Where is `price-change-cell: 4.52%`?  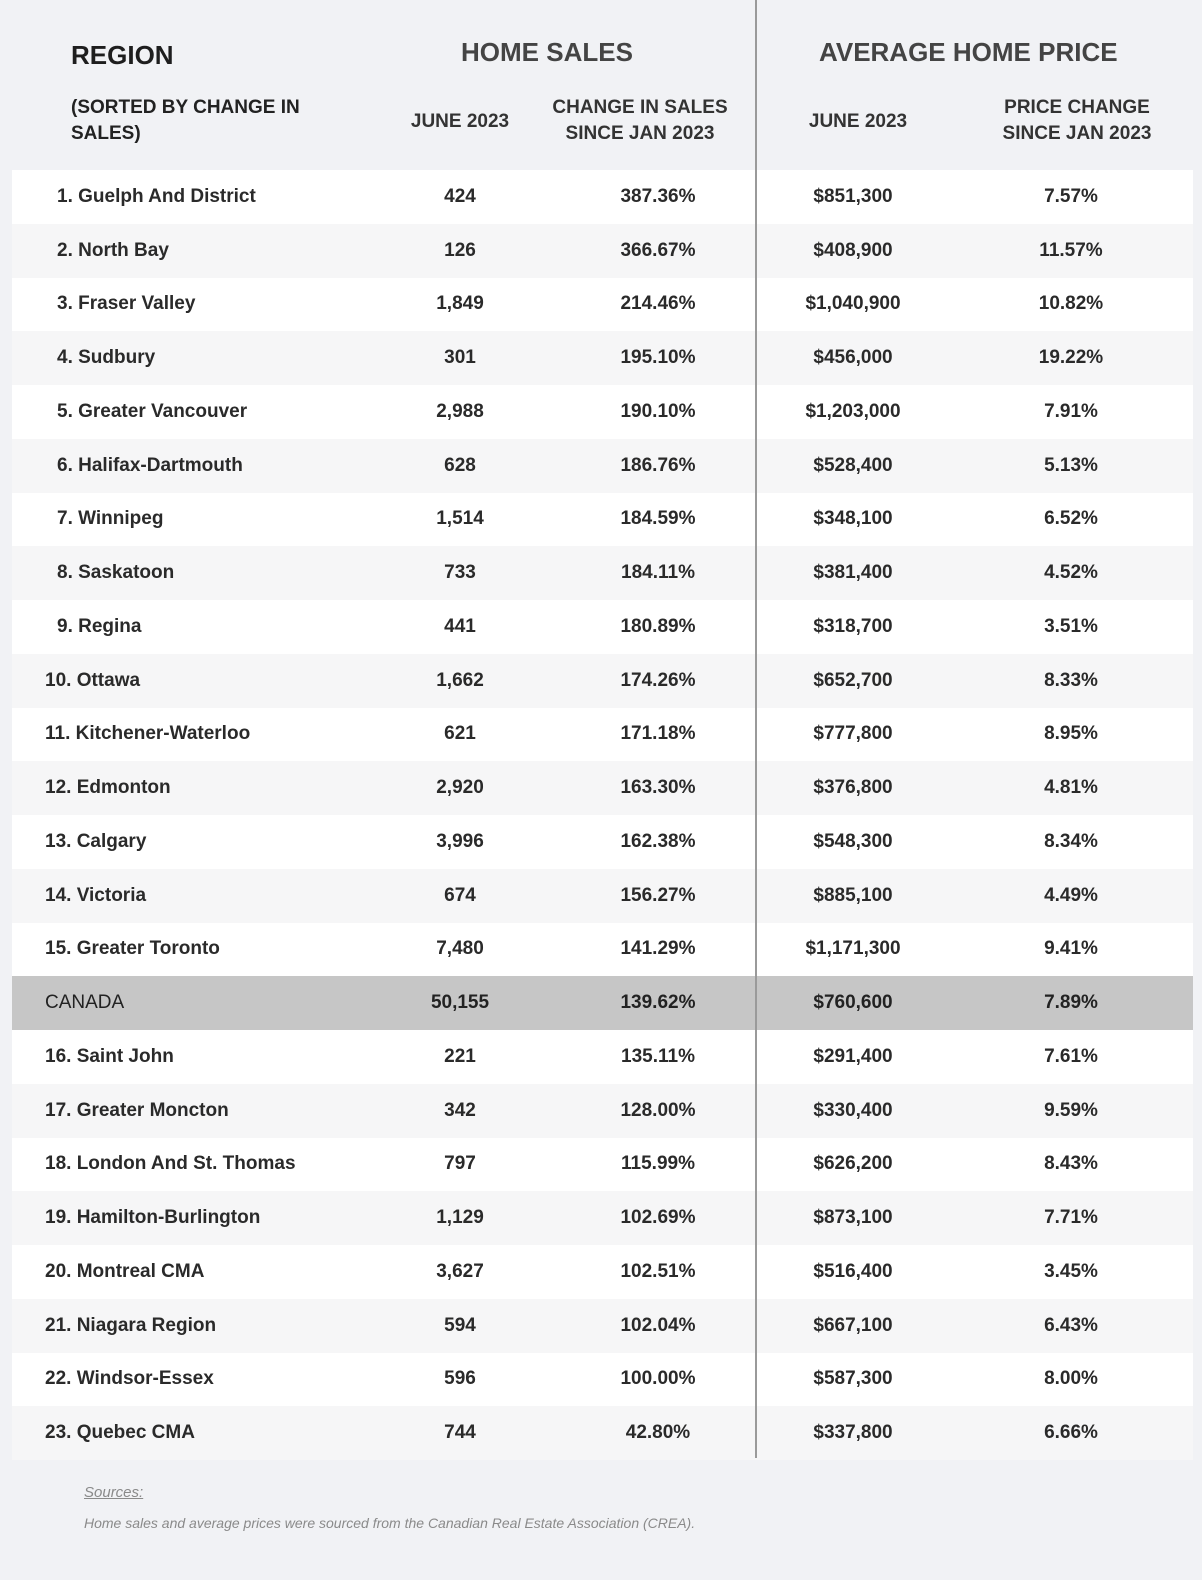 price-change-cell: 4.52% is located at coordinates (1071, 573).